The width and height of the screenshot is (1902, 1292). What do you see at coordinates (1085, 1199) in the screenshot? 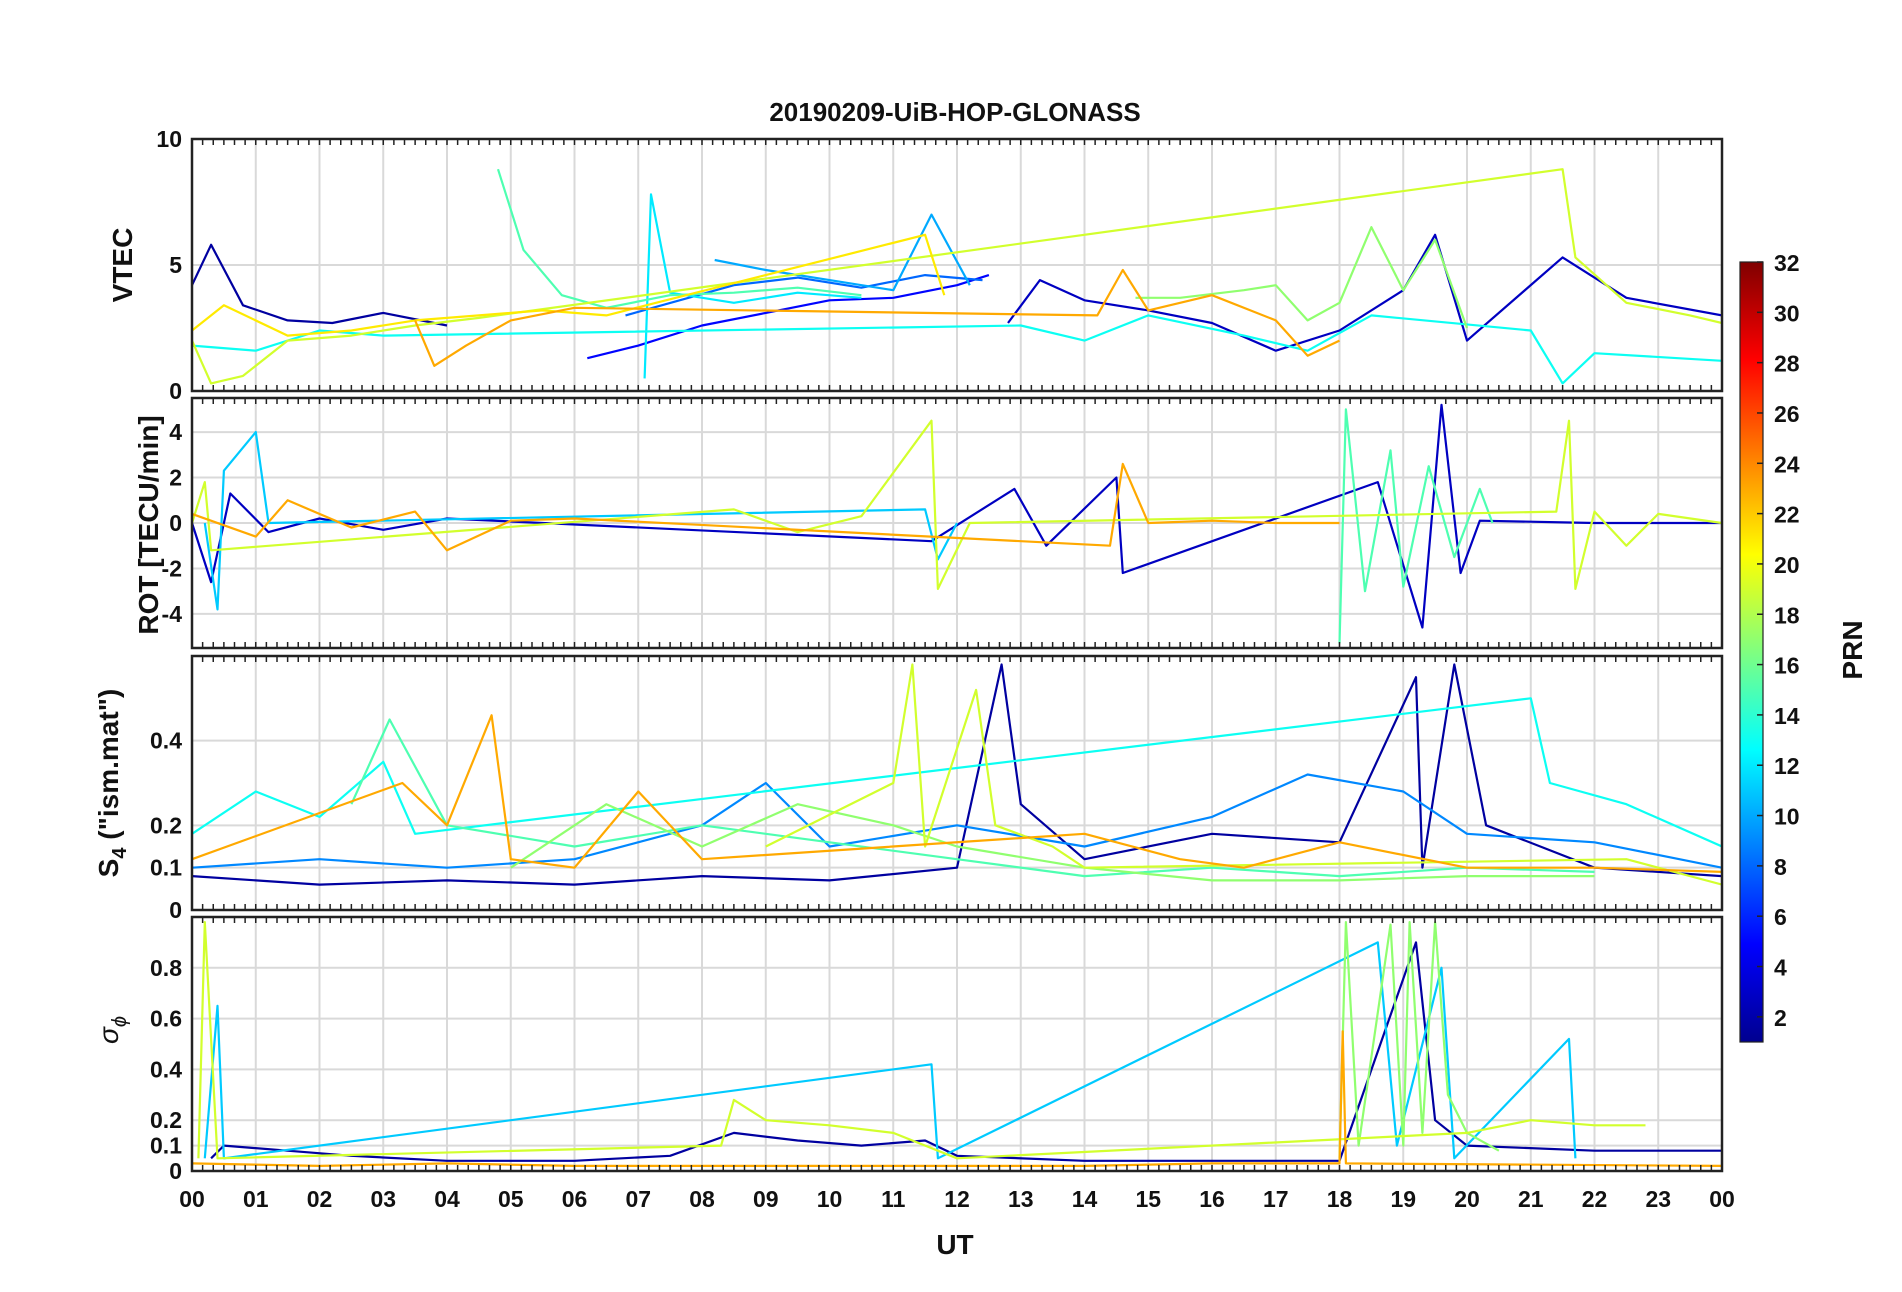
I see `x-tick-label: 14` at bounding box center [1085, 1199].